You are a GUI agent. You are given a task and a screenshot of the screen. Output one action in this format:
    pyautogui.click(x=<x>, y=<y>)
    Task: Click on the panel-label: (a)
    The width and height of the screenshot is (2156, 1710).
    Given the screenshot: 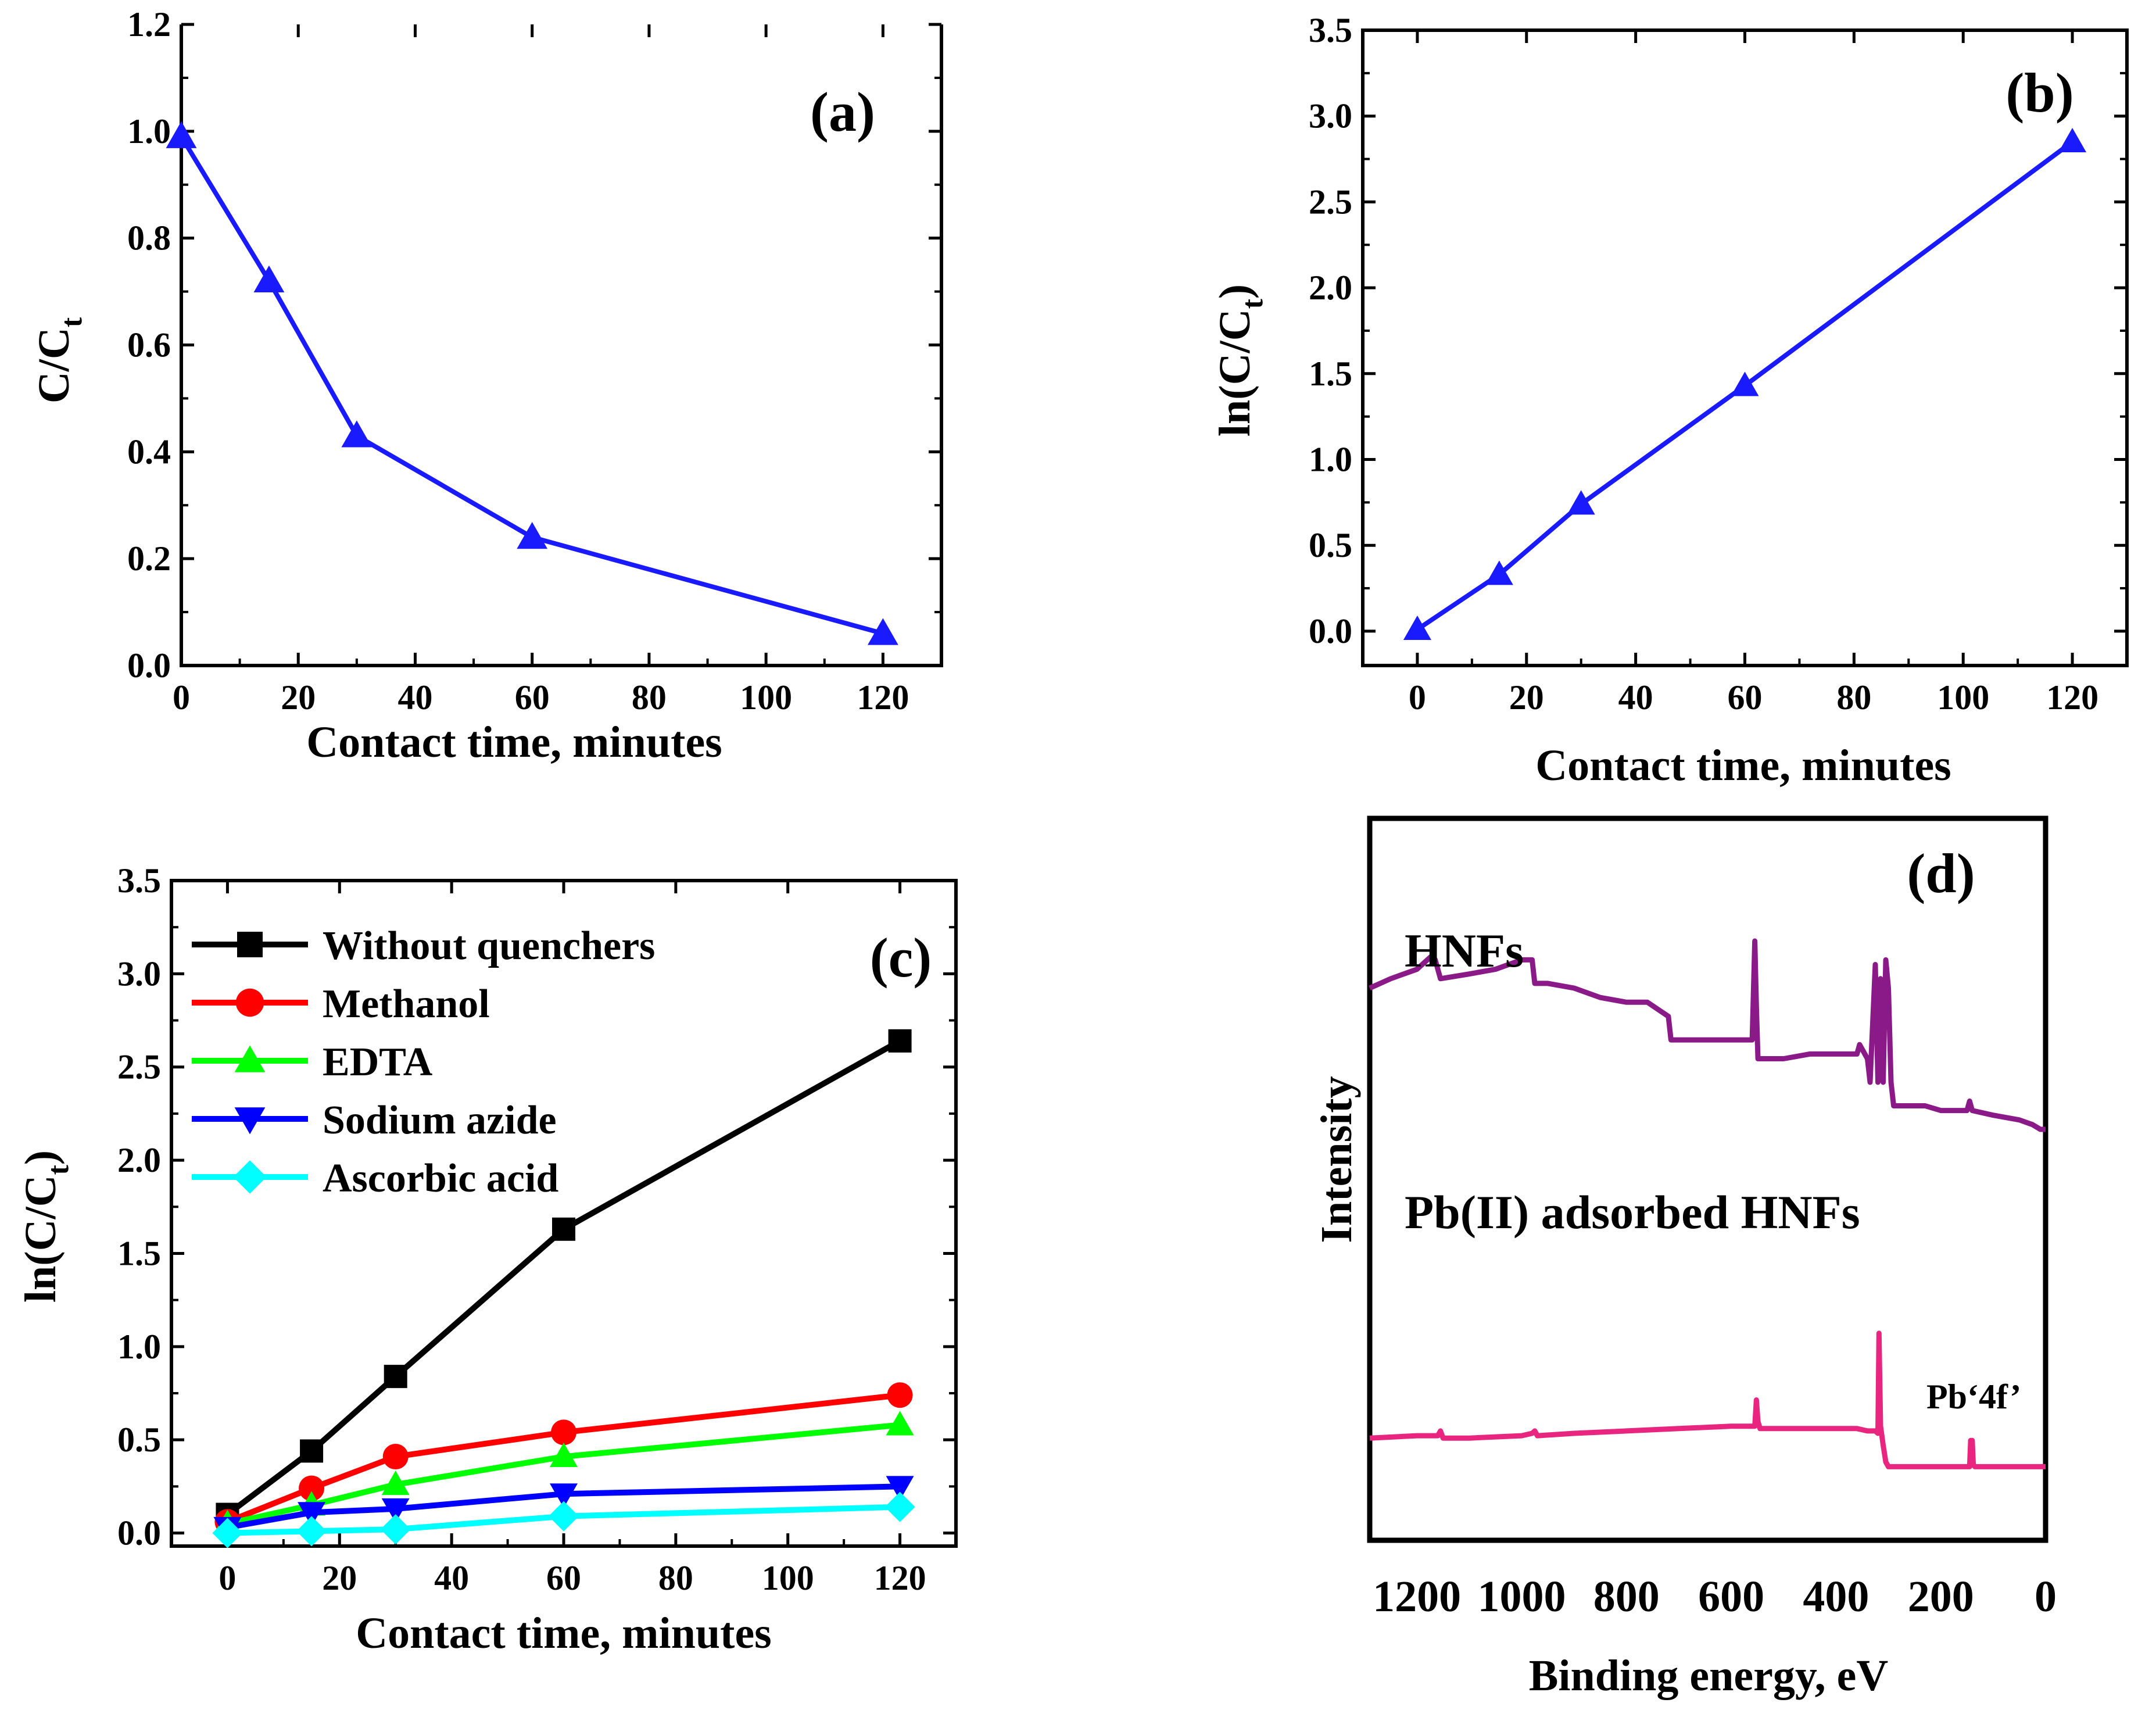 What is the action you would take?
    pyautogui.click(x=842, y=112)
    